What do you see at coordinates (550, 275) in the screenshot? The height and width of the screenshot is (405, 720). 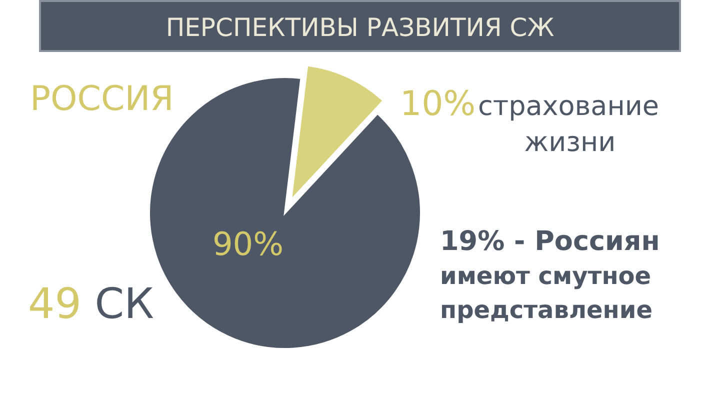 I see `text: 19% - Россиян имеют смутное представление` at bounding box center [550, 275].